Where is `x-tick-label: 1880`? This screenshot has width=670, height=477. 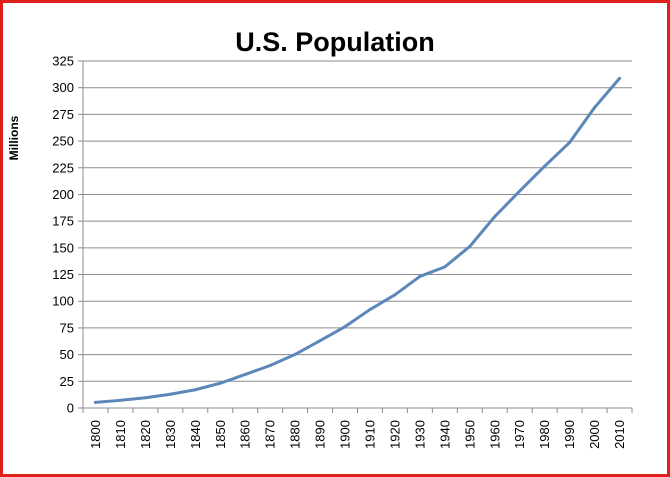 x-tick-label: 1880 is located at coordinates (295, 434).